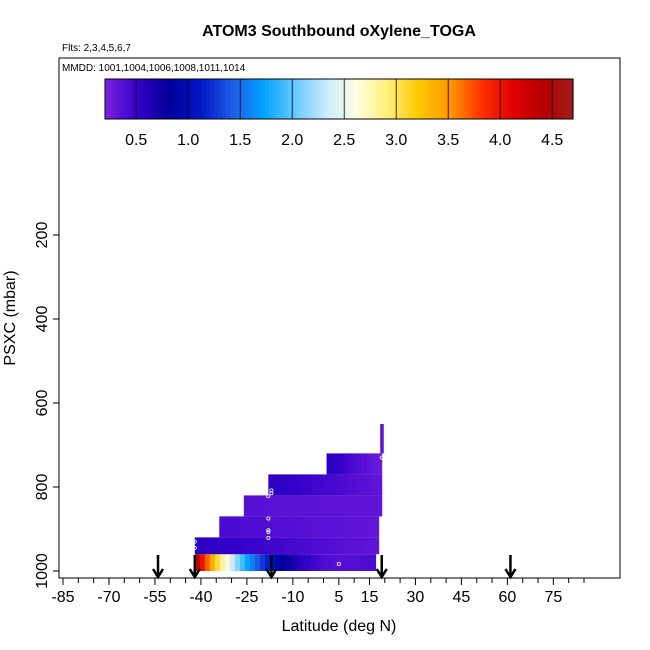  I want to click on colorbar-tick-label: 2.0, so click(292, 140).